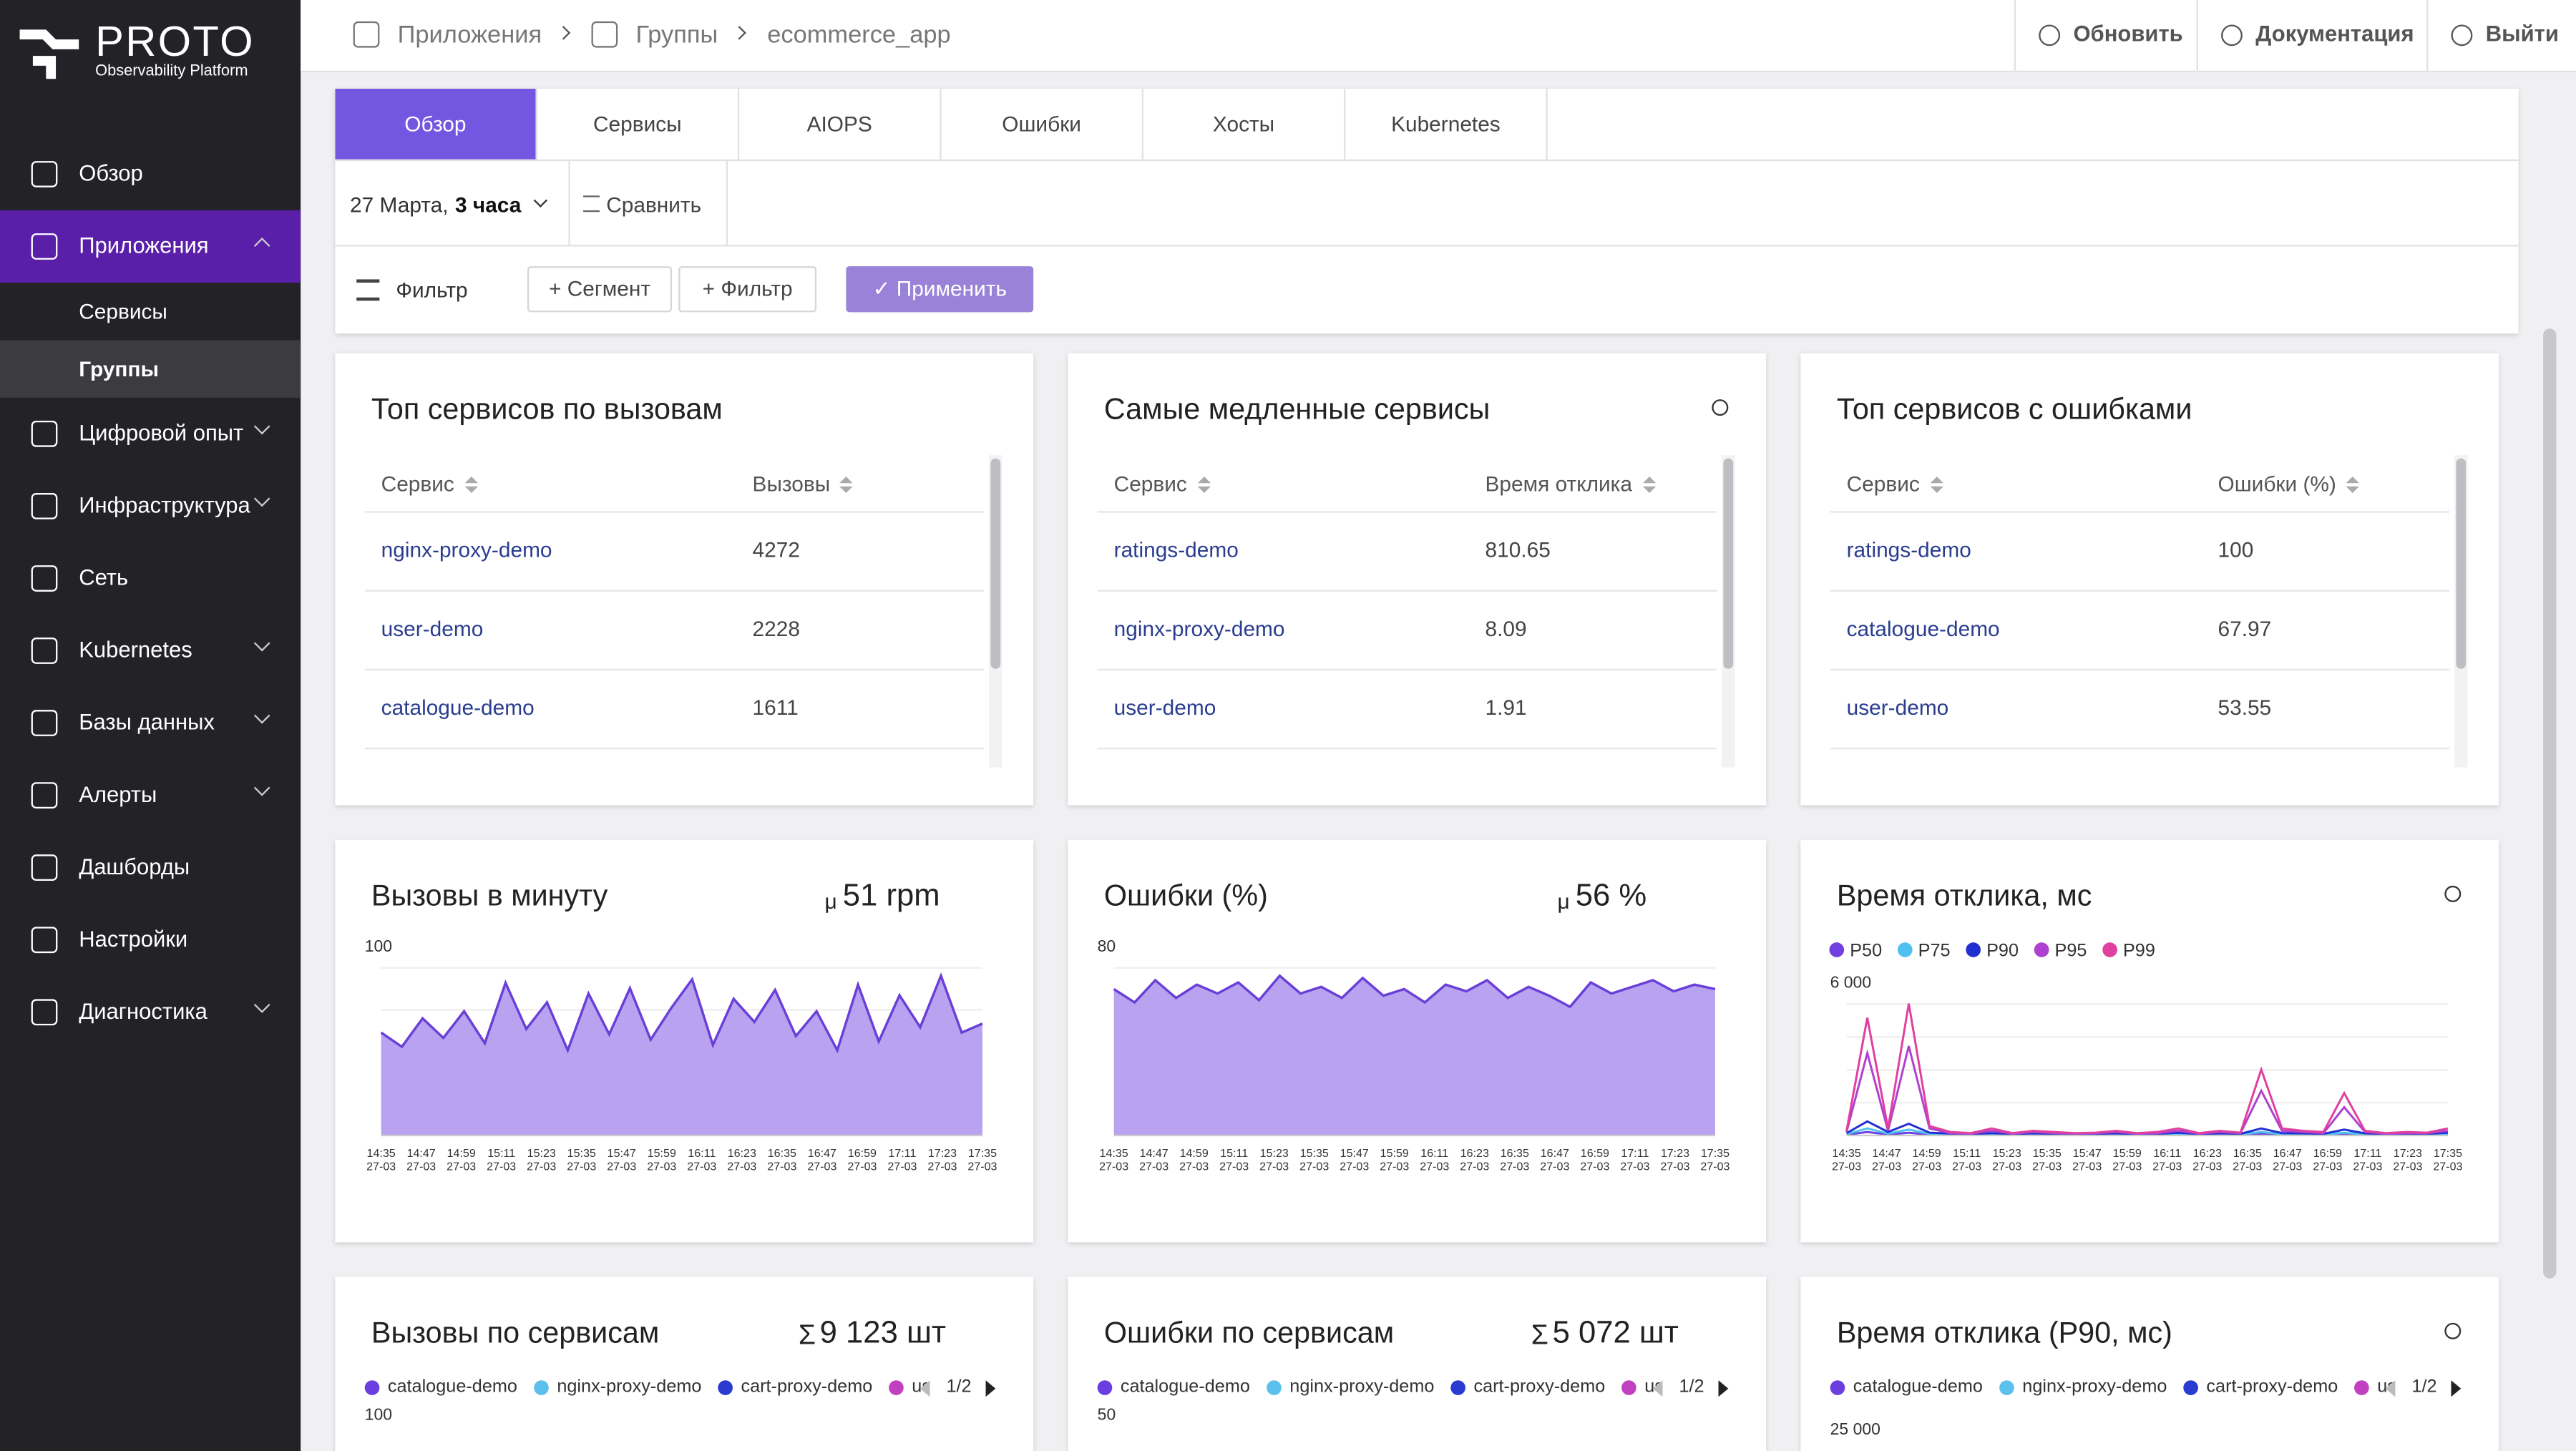 This screenshot has height=1451, width=2576. What do you see at coordinates (2106, 35) in the screenshot?
I see `topbar-action: Обновить` at bounding box center [2106, 35].